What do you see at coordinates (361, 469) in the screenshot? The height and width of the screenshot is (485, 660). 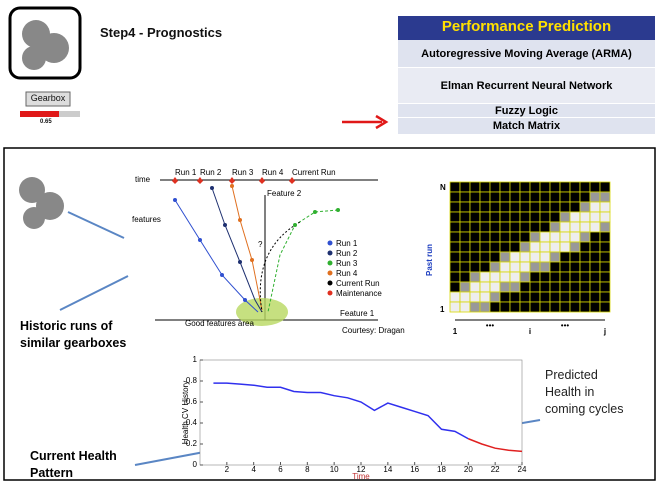 I see `x-tick-label: 12` at bounding box center [361, 469].